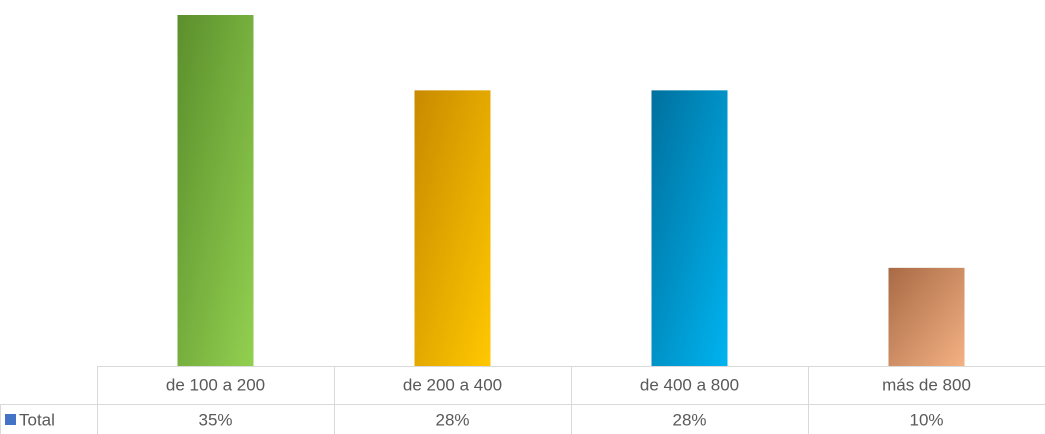 The height and width of the screenshot is (434, 1045). Describe the element at coordinates (215, 384) in the screenshot. I see `category-label: de 100 a 200` at that location.